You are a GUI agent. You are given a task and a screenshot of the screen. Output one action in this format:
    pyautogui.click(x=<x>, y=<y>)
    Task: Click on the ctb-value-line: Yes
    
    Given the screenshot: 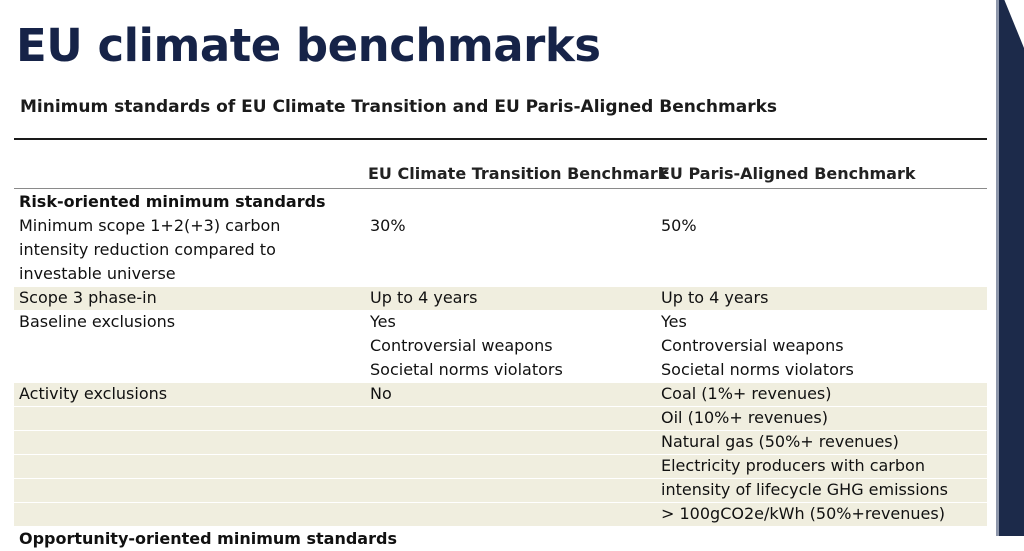 What is the action you would take?
    pyautogui.click(x=383, y=321)
    